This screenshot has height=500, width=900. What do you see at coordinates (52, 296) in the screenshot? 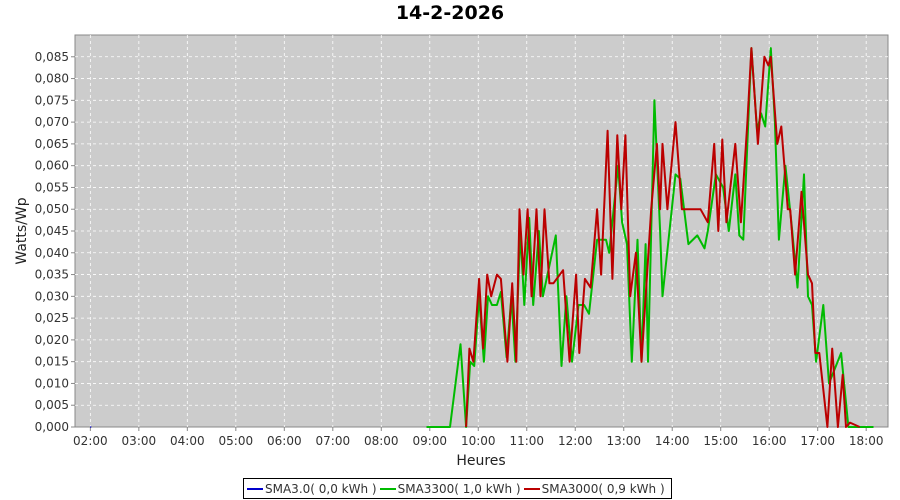
I see `y-tick-label: 0,030` at bounding box center [52, 296].